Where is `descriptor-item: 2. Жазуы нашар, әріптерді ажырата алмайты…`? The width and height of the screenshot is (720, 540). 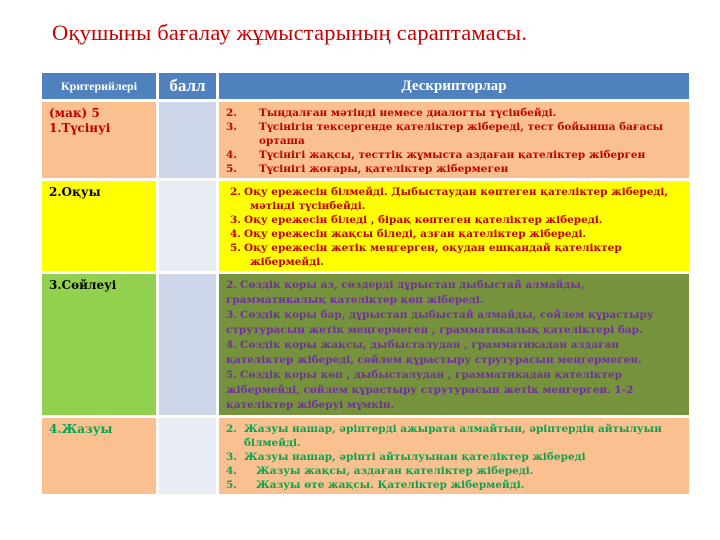 descriptor-item: 2. Жазуы нашар, әріптерді ажырата алмайты… is located at coordinates (453, 436).